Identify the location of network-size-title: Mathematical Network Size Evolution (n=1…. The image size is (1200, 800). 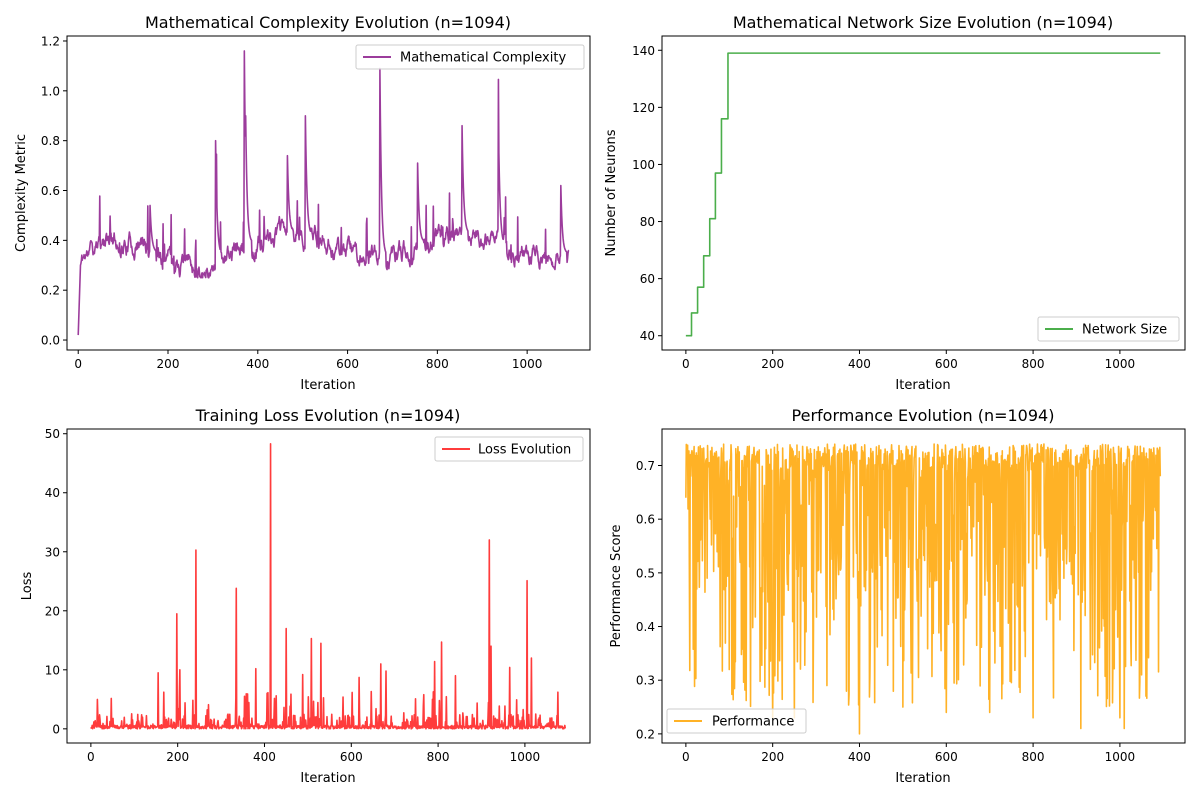
(923, 22).